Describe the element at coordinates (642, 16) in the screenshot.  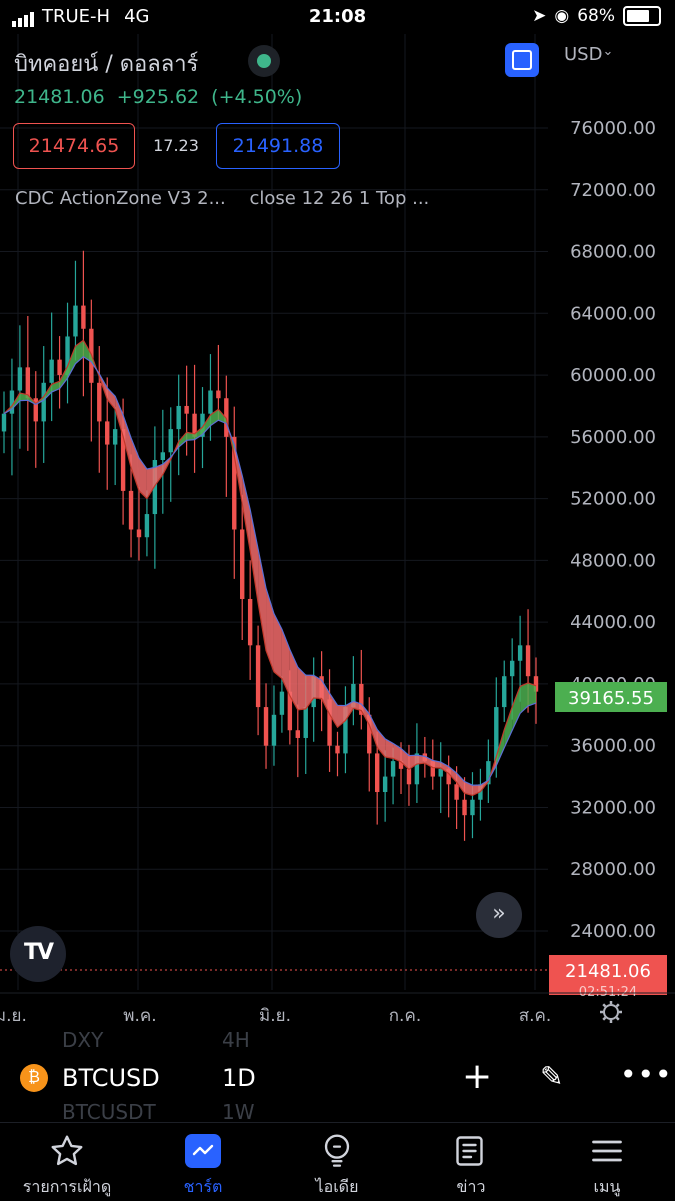
I see `battery-icon` at that location.